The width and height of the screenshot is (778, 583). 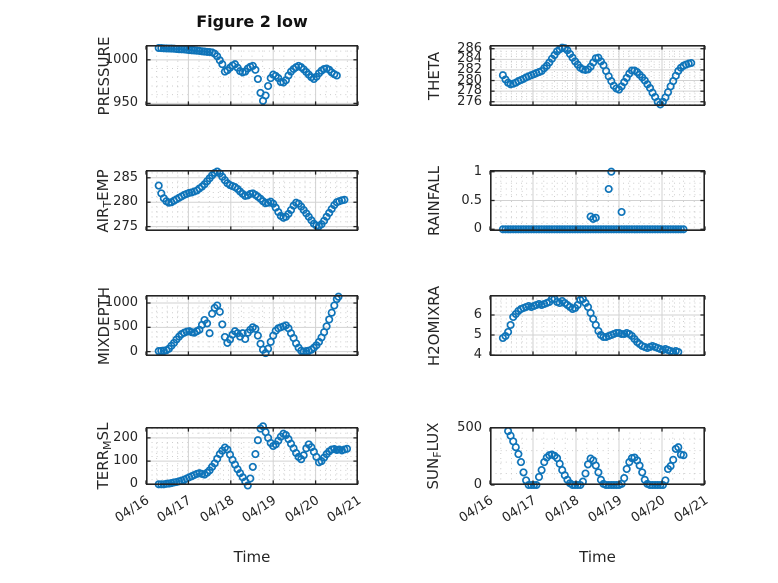 I want to click on subplot-rainfall, so click(x=597, y=200).